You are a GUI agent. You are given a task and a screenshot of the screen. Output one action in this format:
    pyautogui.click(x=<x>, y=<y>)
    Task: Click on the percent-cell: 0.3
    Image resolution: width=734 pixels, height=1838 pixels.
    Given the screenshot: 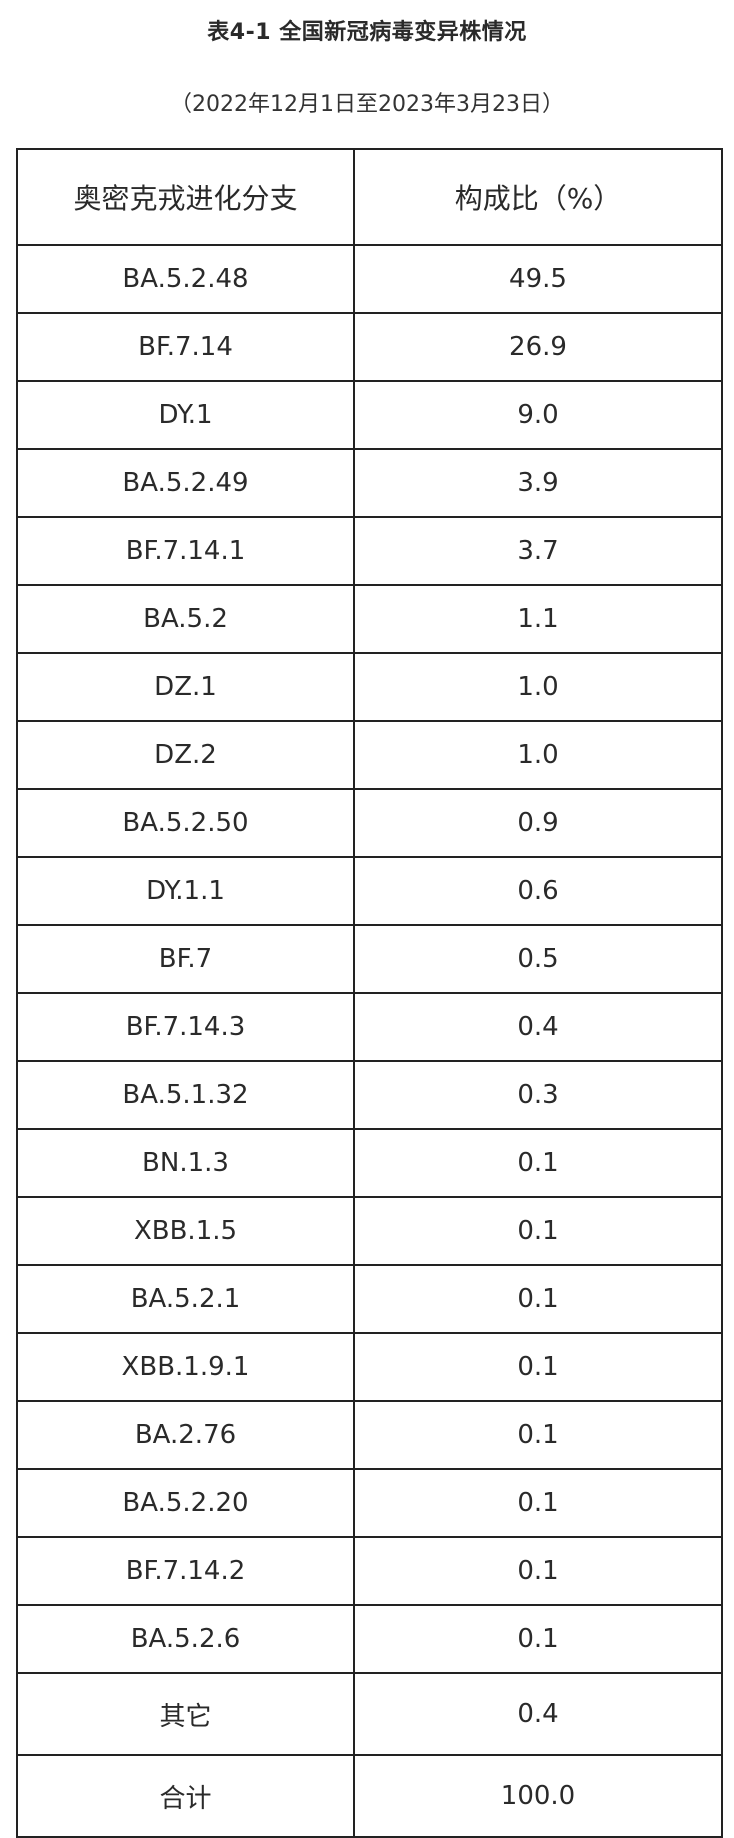 What is the action you would take?
    pyautogui.click(x=538, y=1095)
    